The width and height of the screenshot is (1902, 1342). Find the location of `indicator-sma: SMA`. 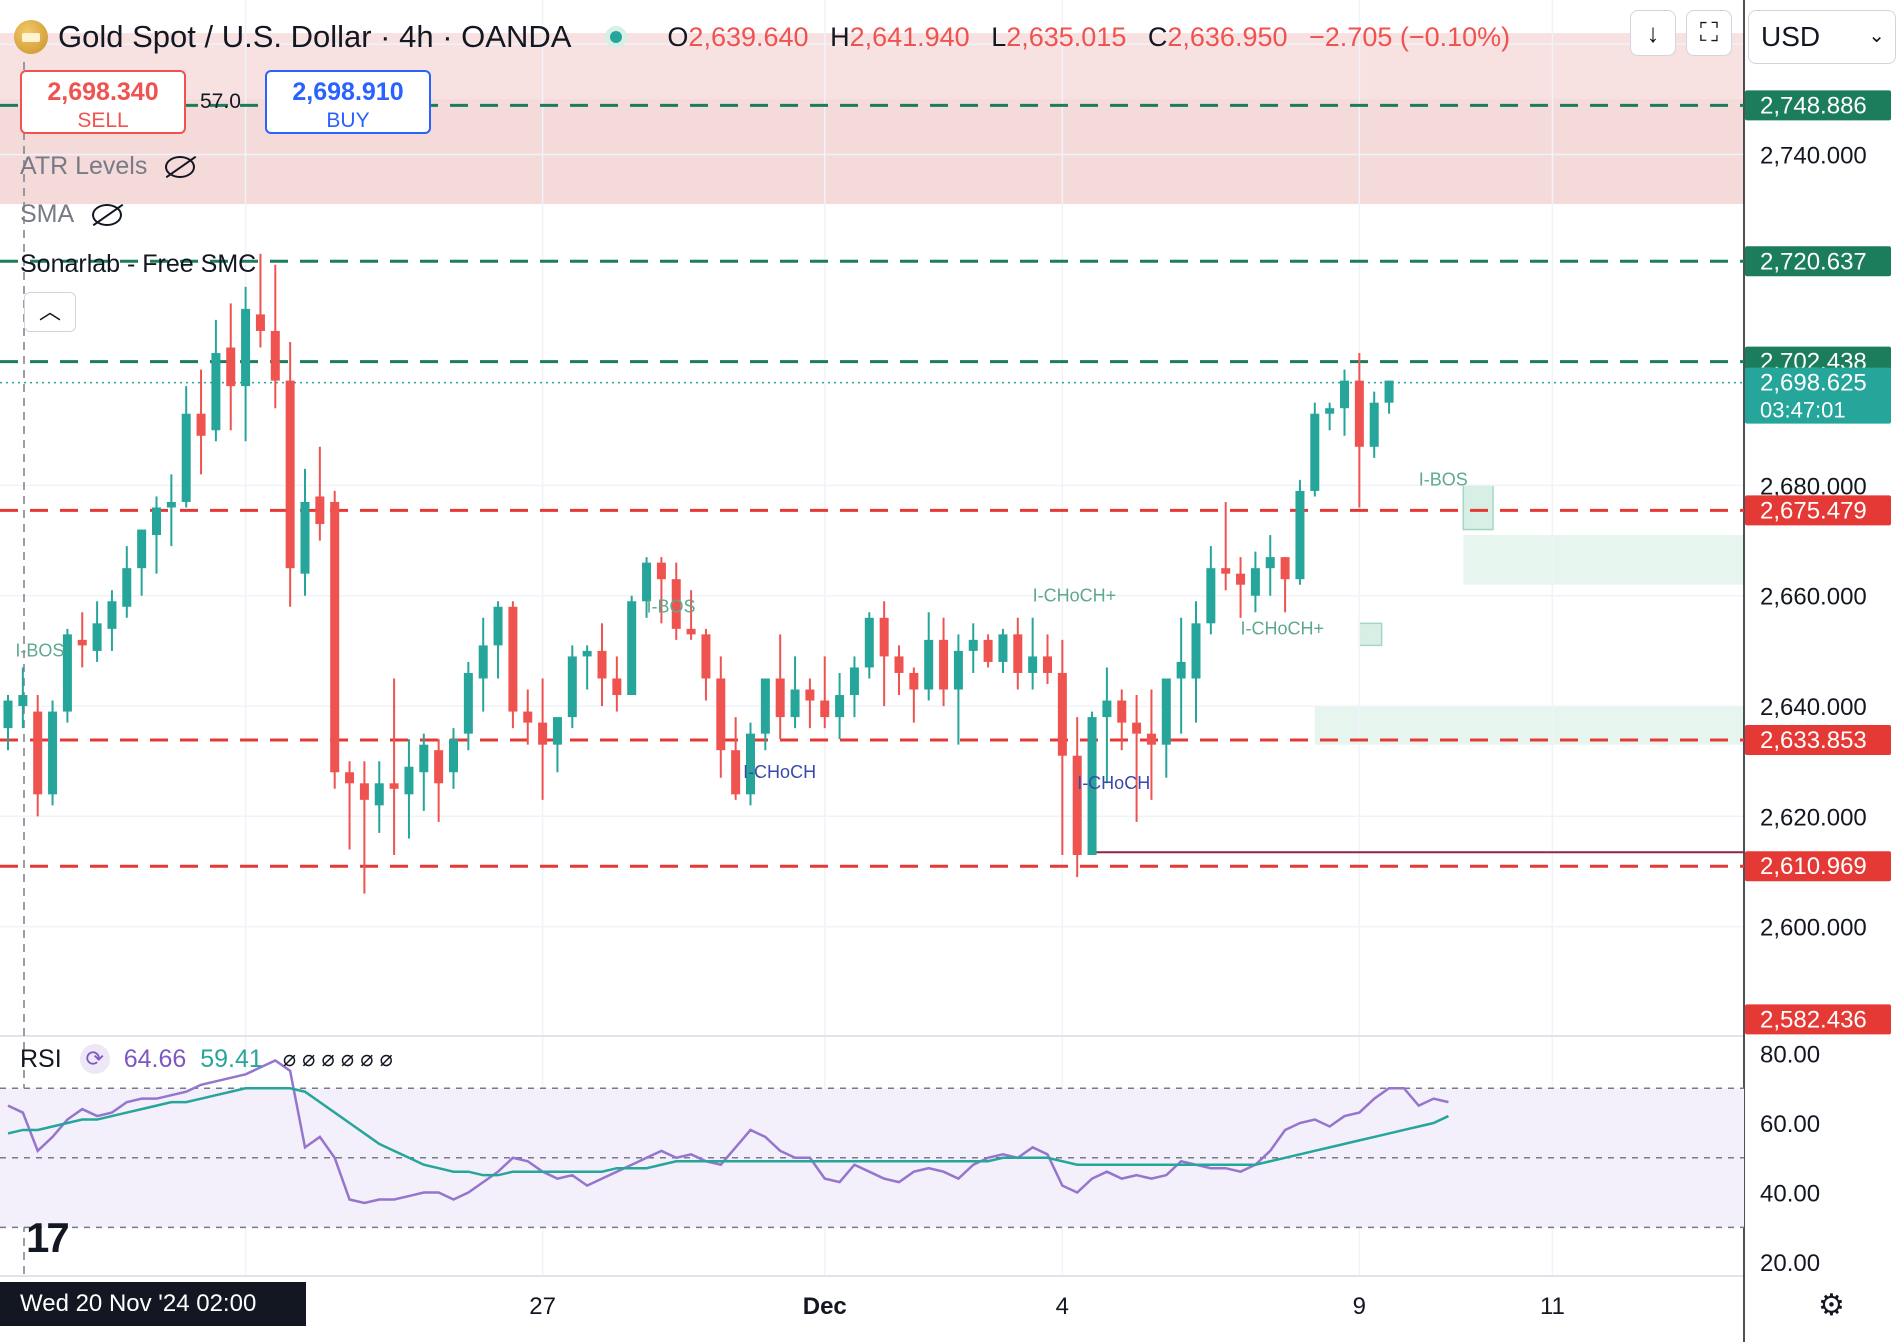

indicator-sma: SMA is located at coordinates (71, 214).